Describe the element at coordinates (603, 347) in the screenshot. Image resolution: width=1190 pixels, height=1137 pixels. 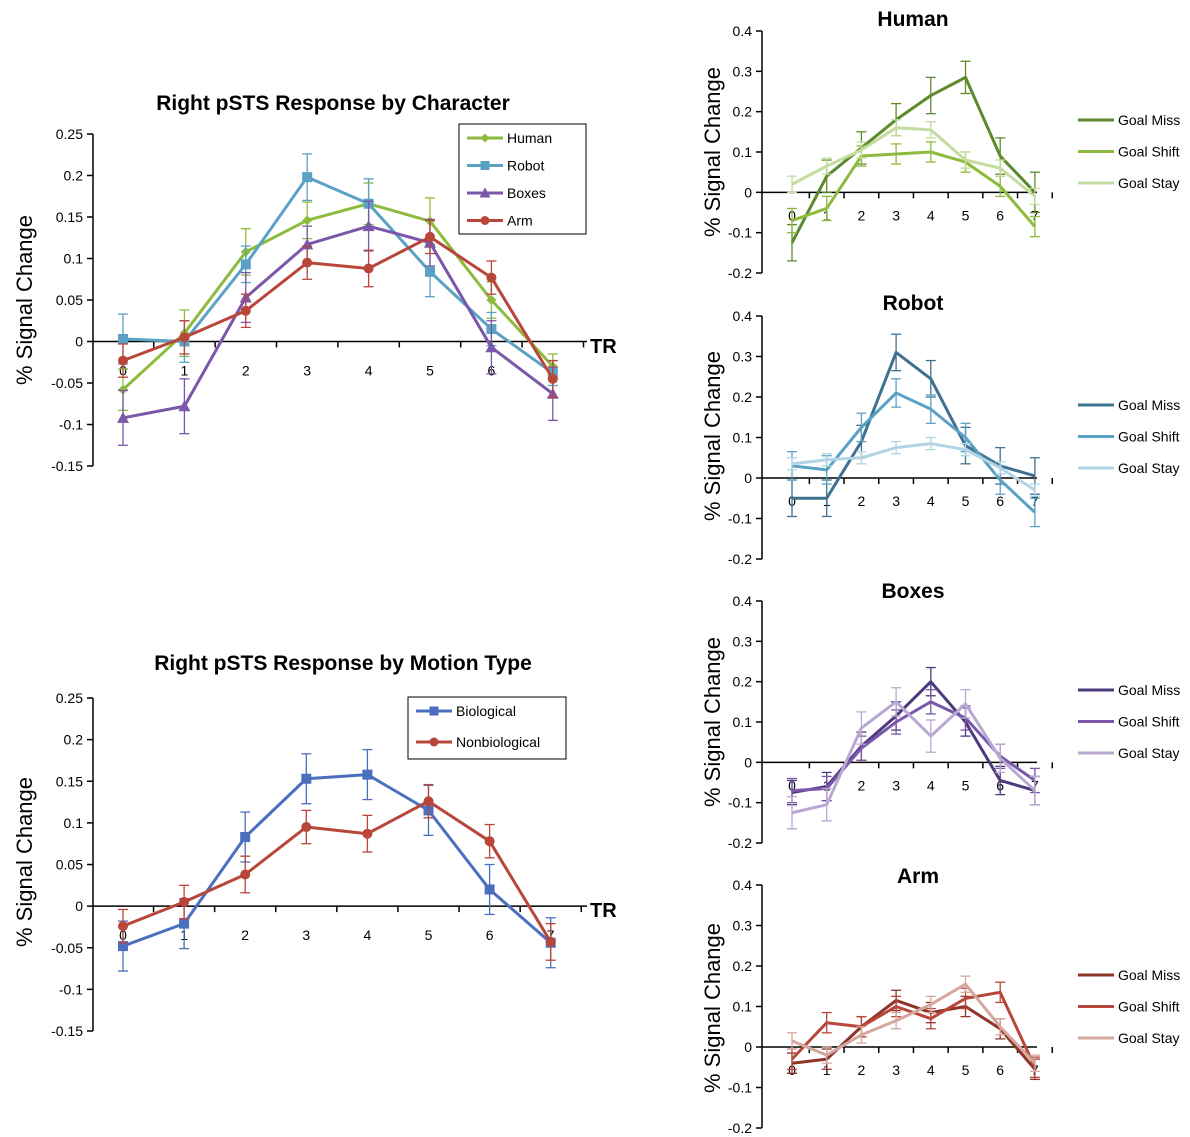
I see `x-axis-label: TR` at that location.